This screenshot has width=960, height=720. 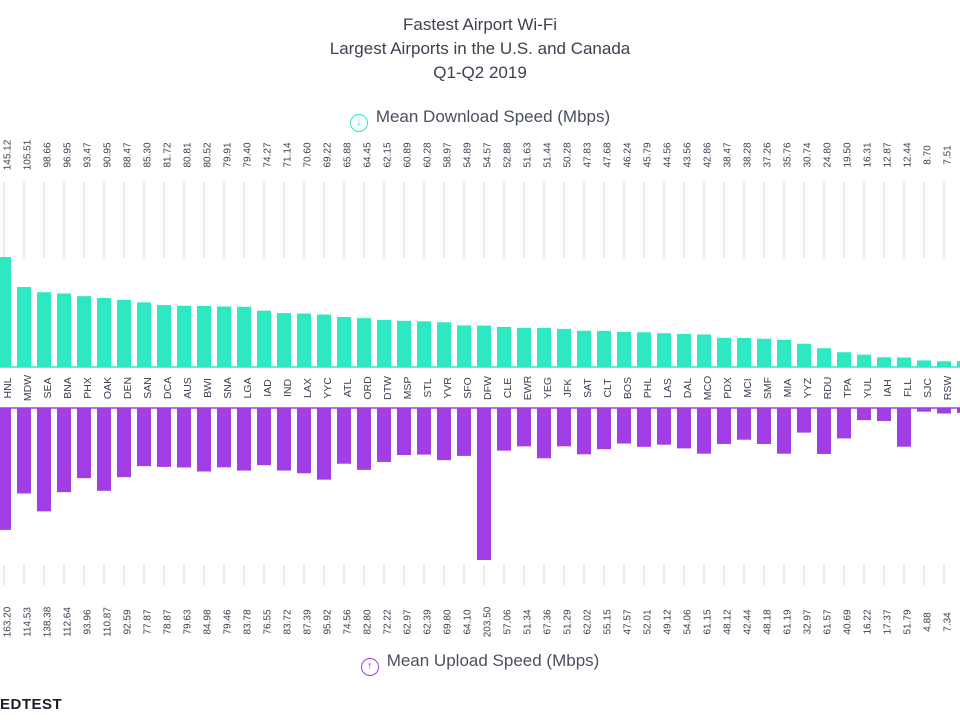 I want to click on download-bar-cle, so click(x=504, y=346).